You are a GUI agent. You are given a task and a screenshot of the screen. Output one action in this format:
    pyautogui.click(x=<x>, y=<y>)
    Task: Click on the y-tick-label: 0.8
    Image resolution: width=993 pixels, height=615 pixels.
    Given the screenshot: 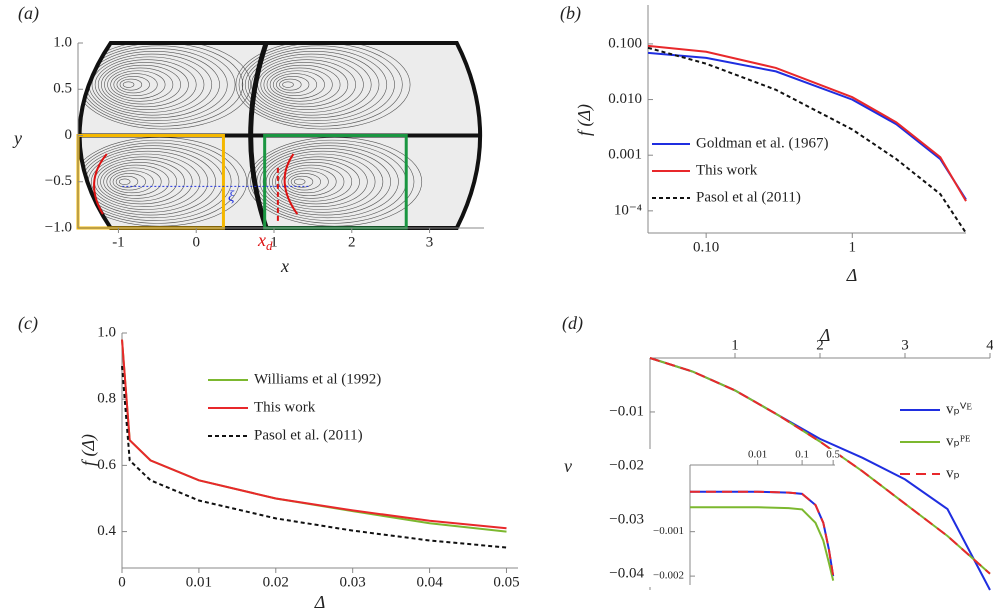 What is the action you would take?
    pyautogui.click(x=106, y=399)
    